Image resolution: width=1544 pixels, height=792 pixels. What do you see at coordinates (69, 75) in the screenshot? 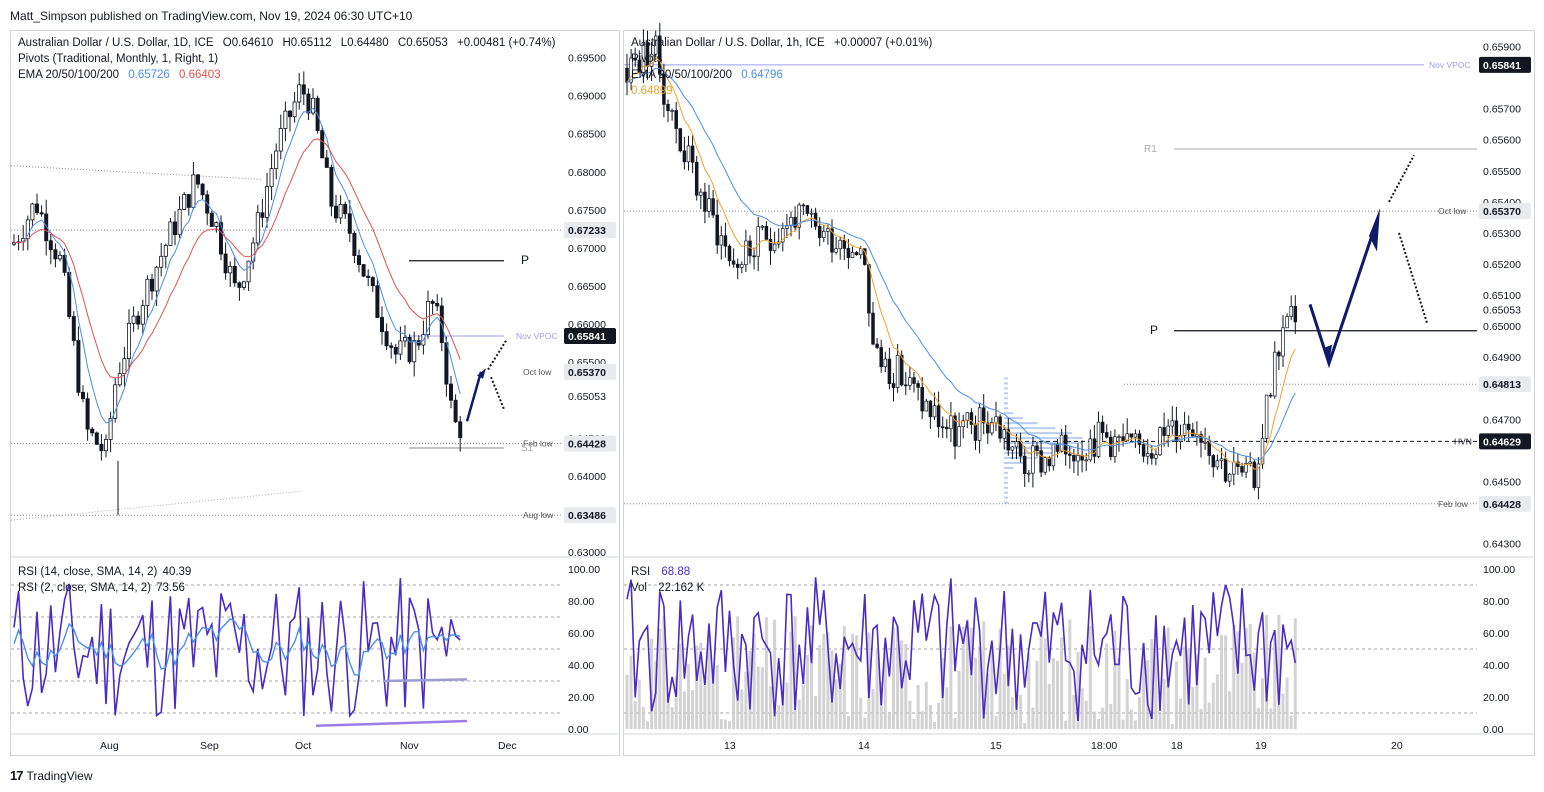
I see `ema-legend: EMA 20/50/100/200` at bounding box center [69, 75].